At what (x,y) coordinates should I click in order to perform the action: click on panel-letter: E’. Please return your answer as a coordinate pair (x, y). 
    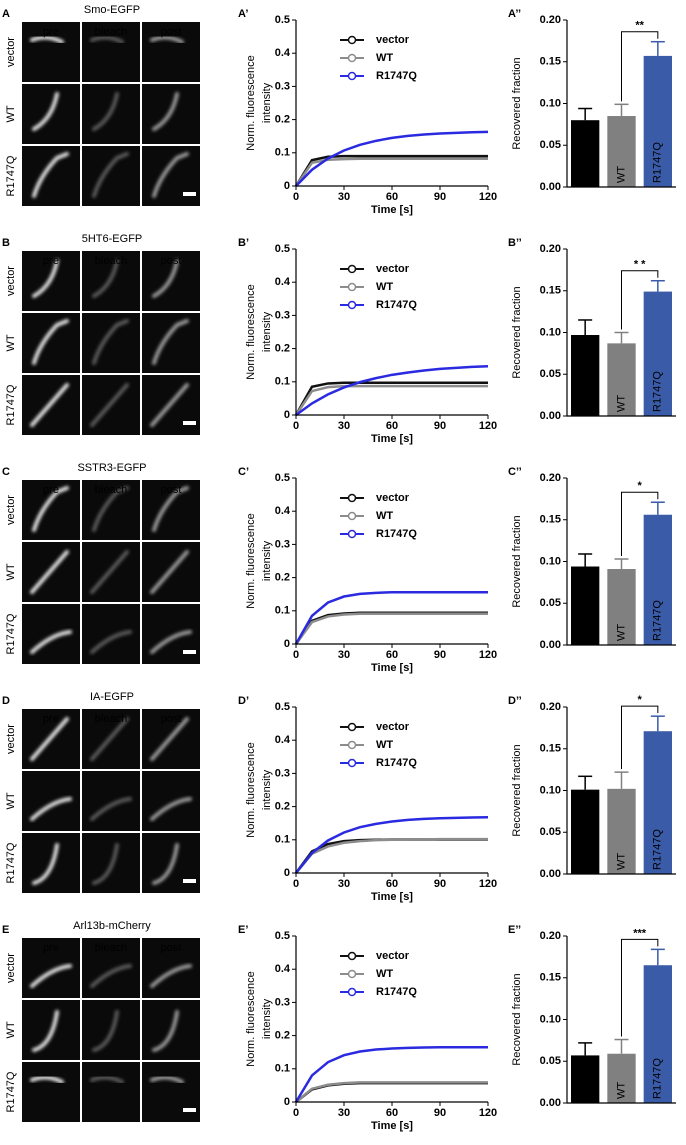
    Looking at the image, I should click on (243, 930).